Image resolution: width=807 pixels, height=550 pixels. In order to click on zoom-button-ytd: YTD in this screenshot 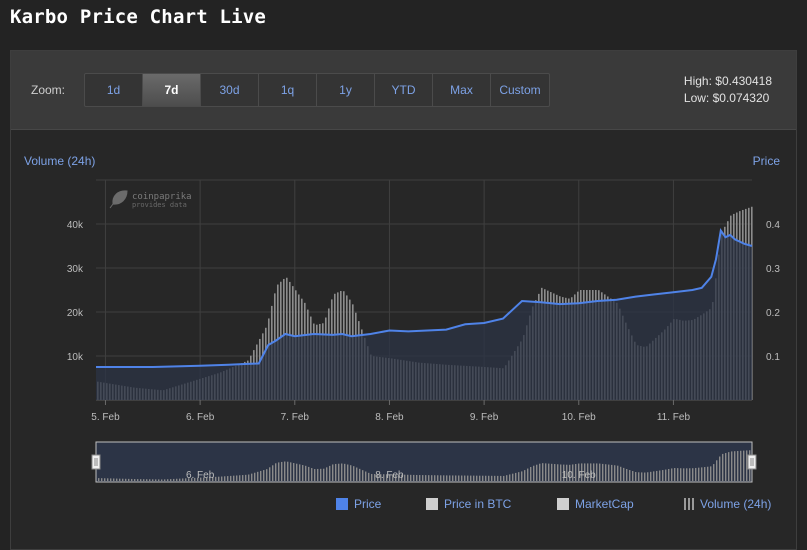, I will do `click(404, 90)`.